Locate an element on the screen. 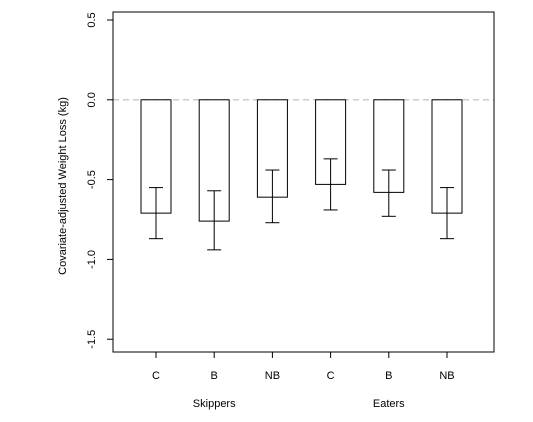 The width and height of the screenshot is (533, 422). y-axis: 0.5 0.0 -0.5 -1.0 -1.5 is located at coordinates (99, 180).